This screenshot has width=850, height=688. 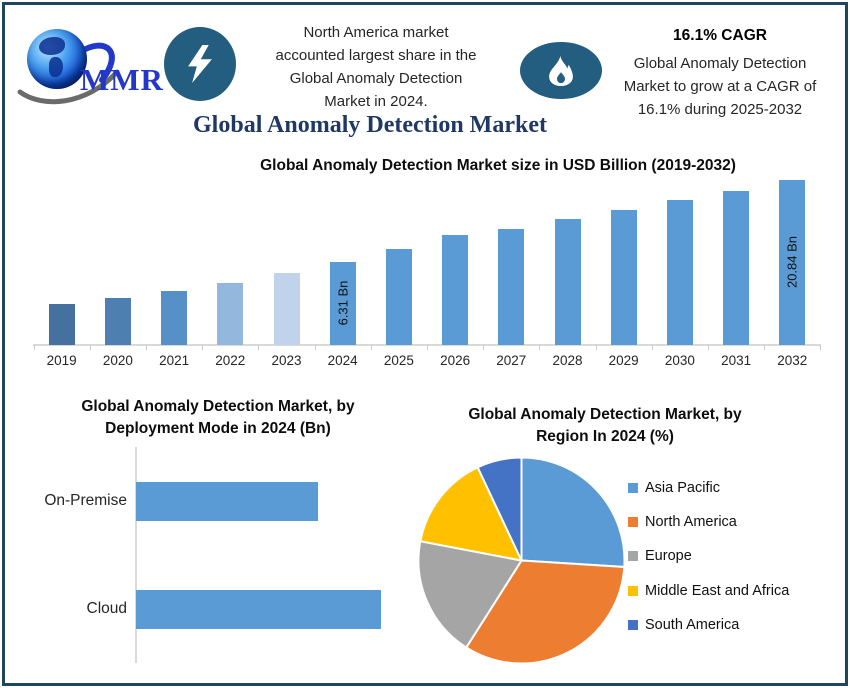 I want to click on bar-2029, so click(x=623, y=277).